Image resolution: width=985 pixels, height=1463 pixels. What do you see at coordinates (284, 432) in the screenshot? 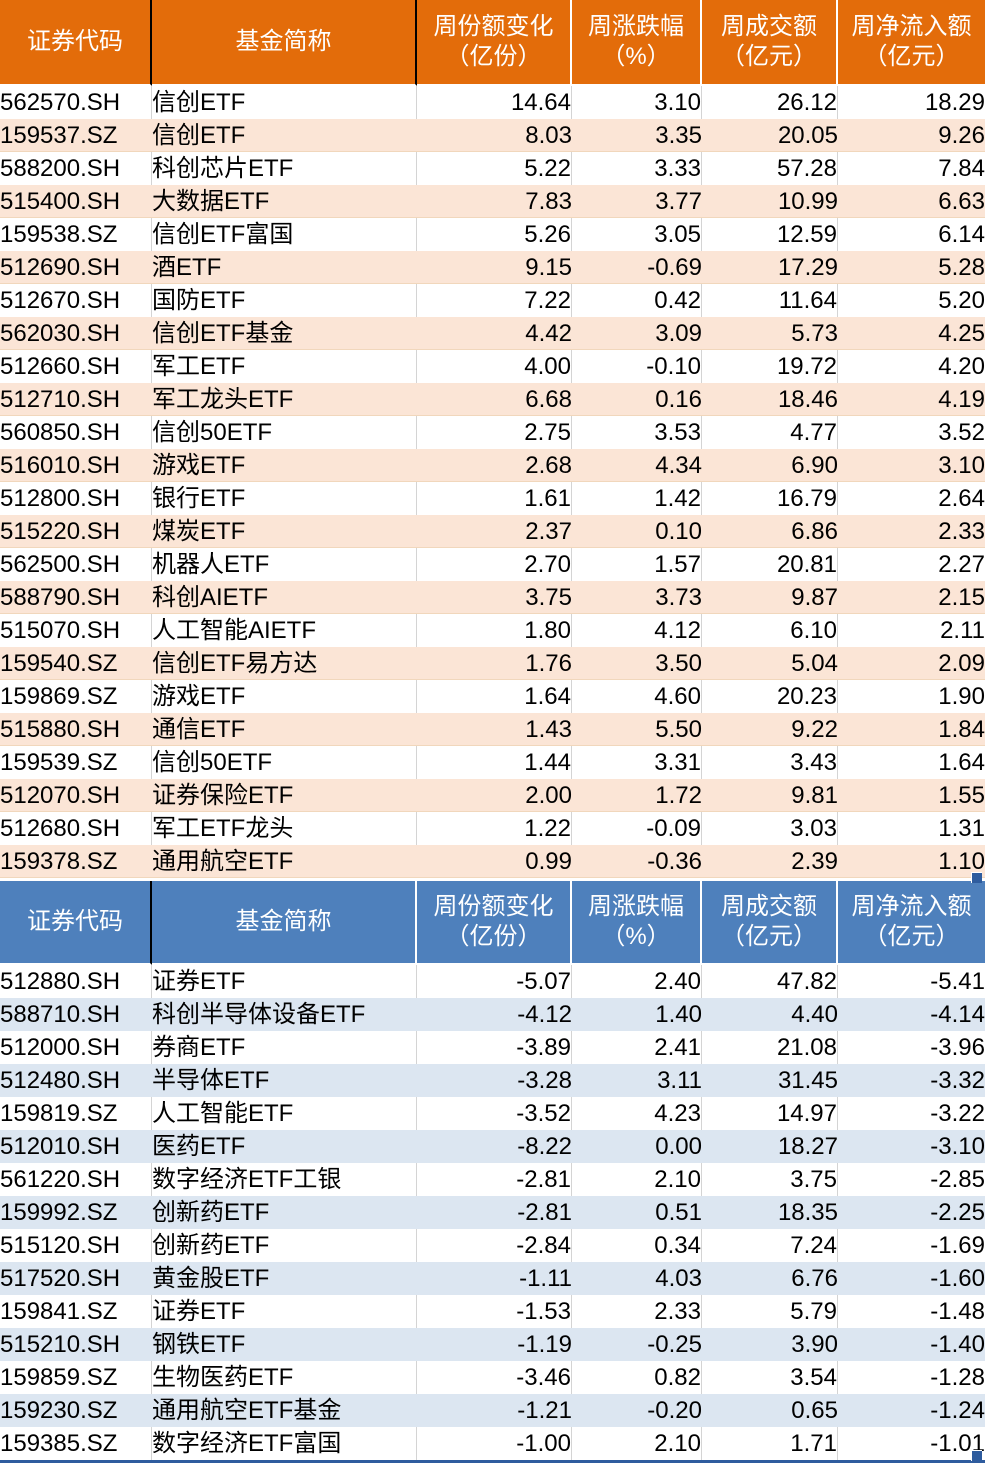
I see `name-cell: 信创50ETF` at bounding box center [284, 432].